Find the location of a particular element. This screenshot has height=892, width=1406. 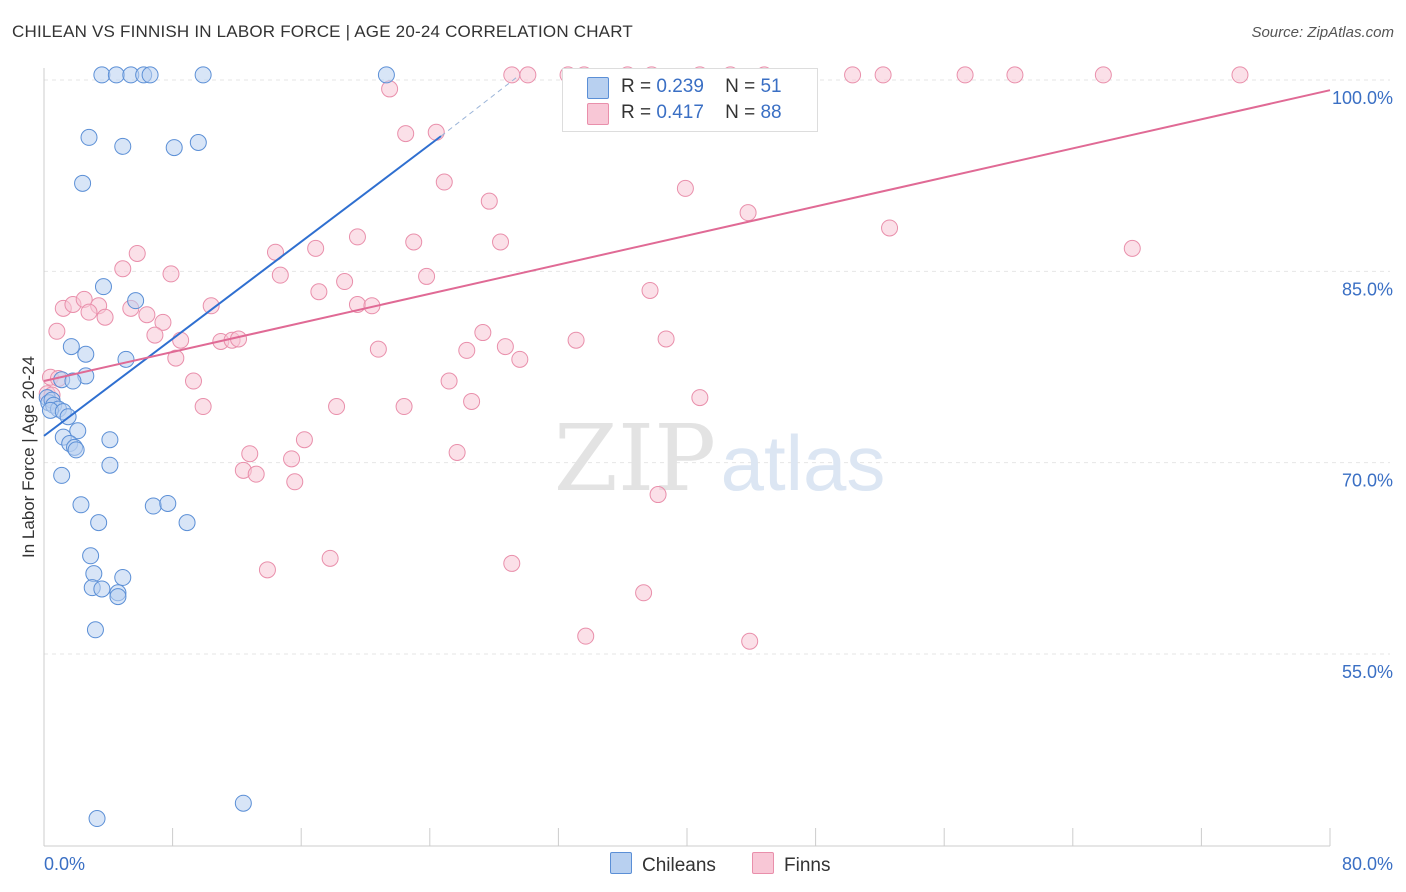

bottom-legend-finns: Finns is located at coordinates (791, 864).